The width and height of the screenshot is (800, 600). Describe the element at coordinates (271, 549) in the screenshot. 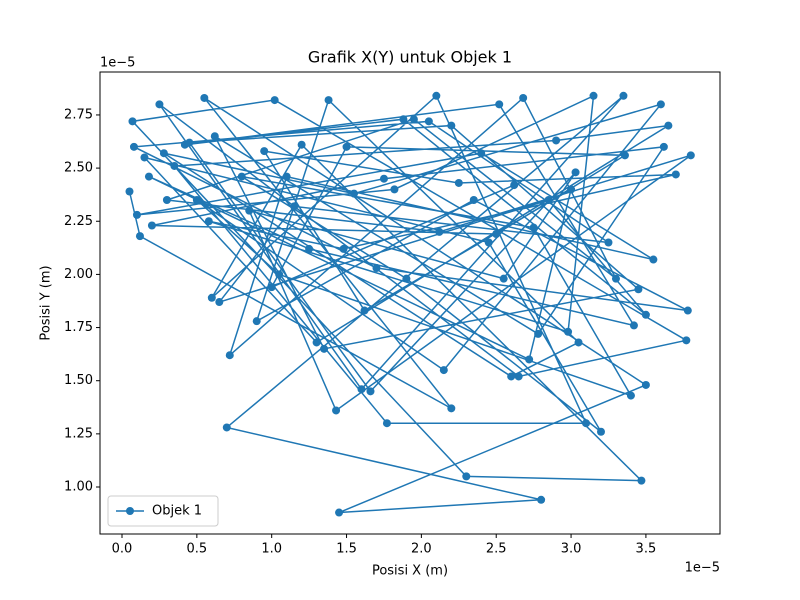

I see `x-tick-label: 1.0` at that location.